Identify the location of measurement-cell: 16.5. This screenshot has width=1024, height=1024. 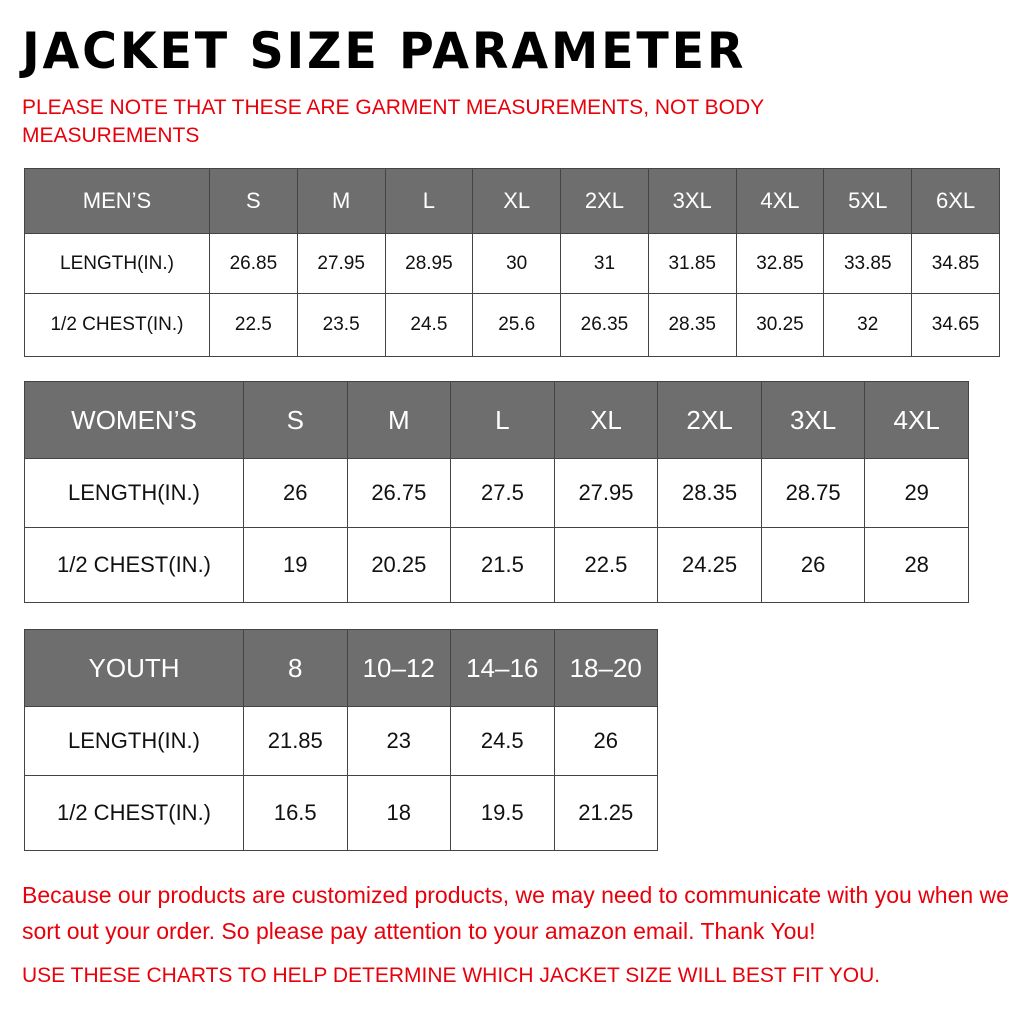
(295, 813).